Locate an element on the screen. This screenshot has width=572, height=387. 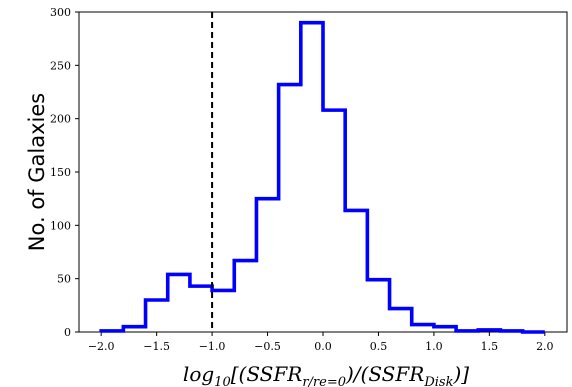
y-tick-label: 100 is located at coordinates (60, 225).